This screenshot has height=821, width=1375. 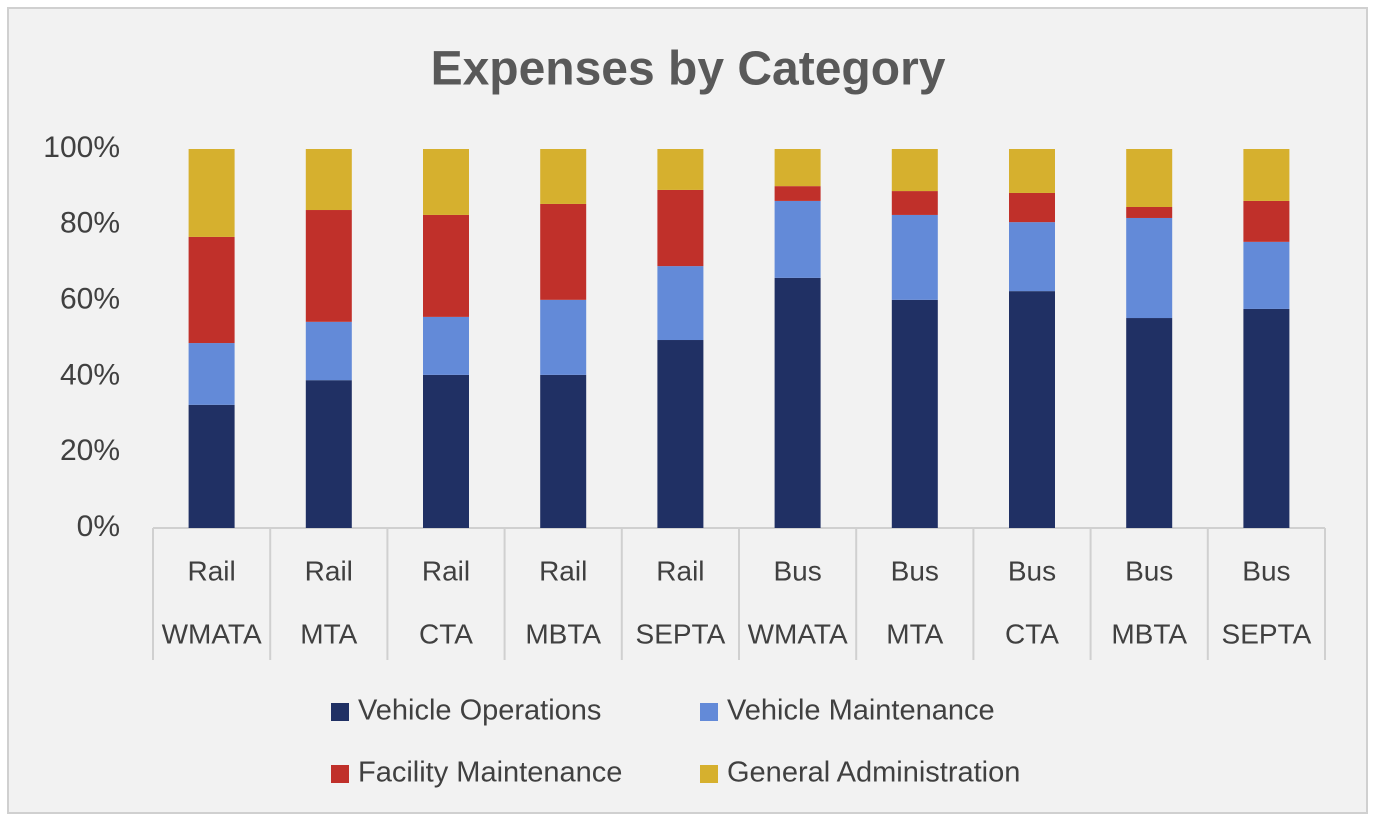 What do you see at coordinates (90, 299) in the screenshot?
I see `y-tick-label: 60%` at bounding box center [90, 299].